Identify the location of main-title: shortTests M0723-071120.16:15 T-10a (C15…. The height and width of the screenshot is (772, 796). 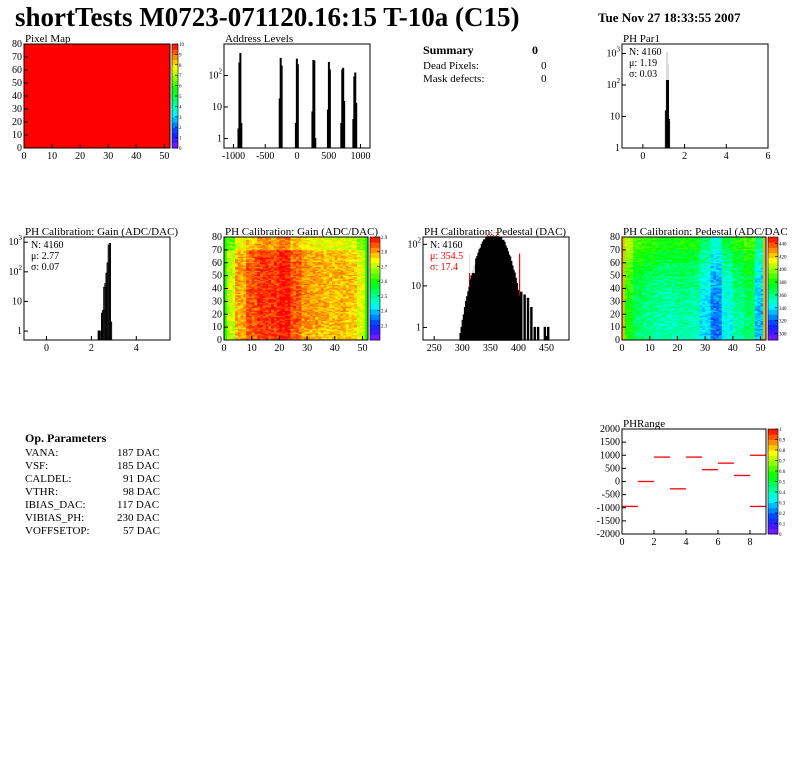
(267, 17).